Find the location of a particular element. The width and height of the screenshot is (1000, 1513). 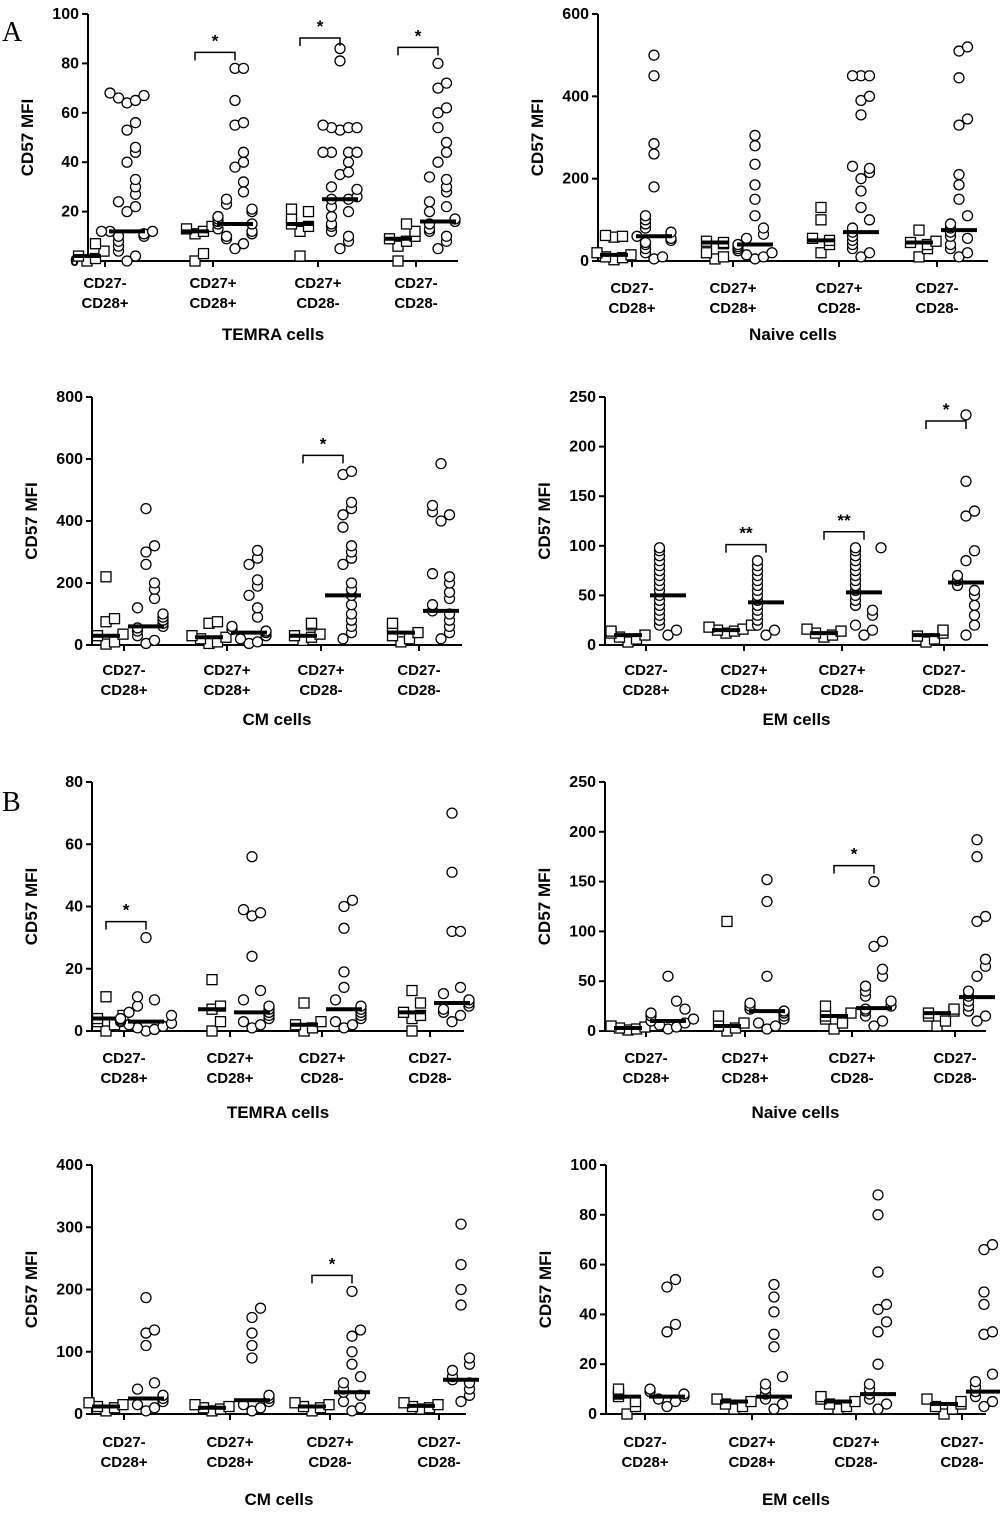

panel-label-a: A is located at coordinates (12, 32).